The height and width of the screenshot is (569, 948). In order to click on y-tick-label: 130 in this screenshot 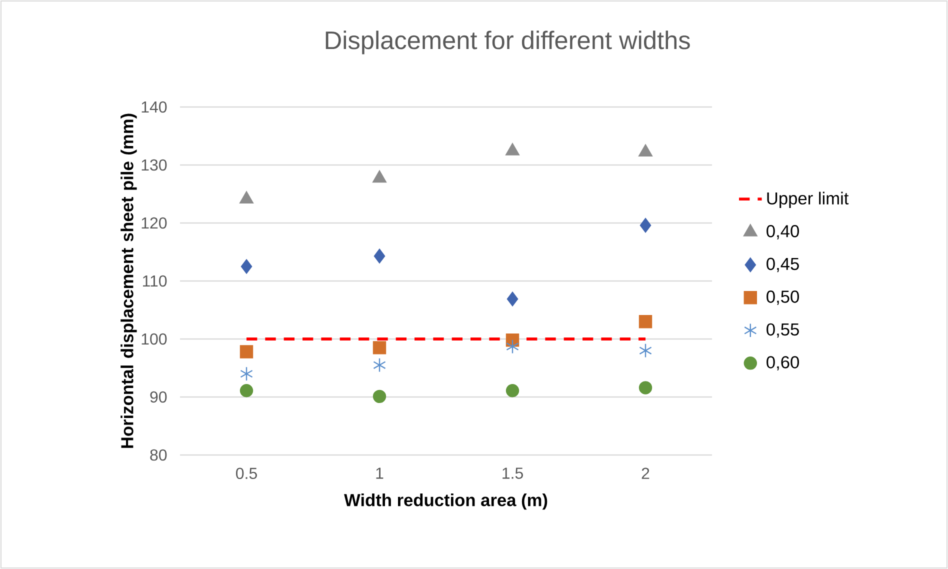, I will do `click(154, 165)`.